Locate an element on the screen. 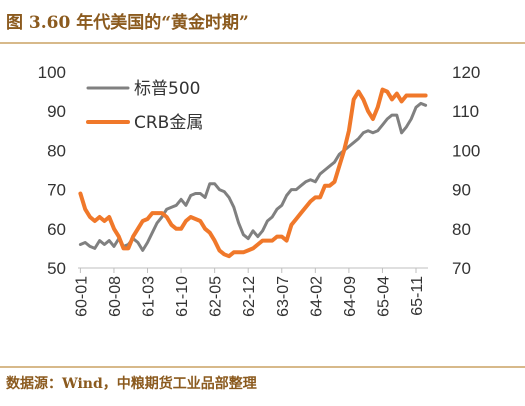  title-rule is located at coordinates (262, 43).